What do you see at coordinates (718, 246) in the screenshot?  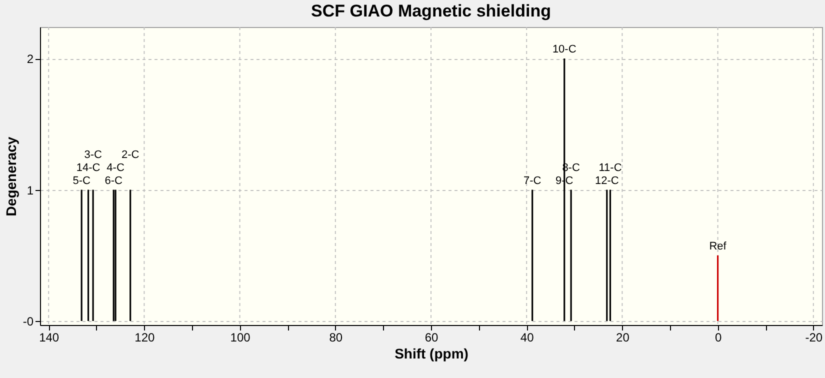 I see `annotation: Ref` at bounding box center [718, 246].